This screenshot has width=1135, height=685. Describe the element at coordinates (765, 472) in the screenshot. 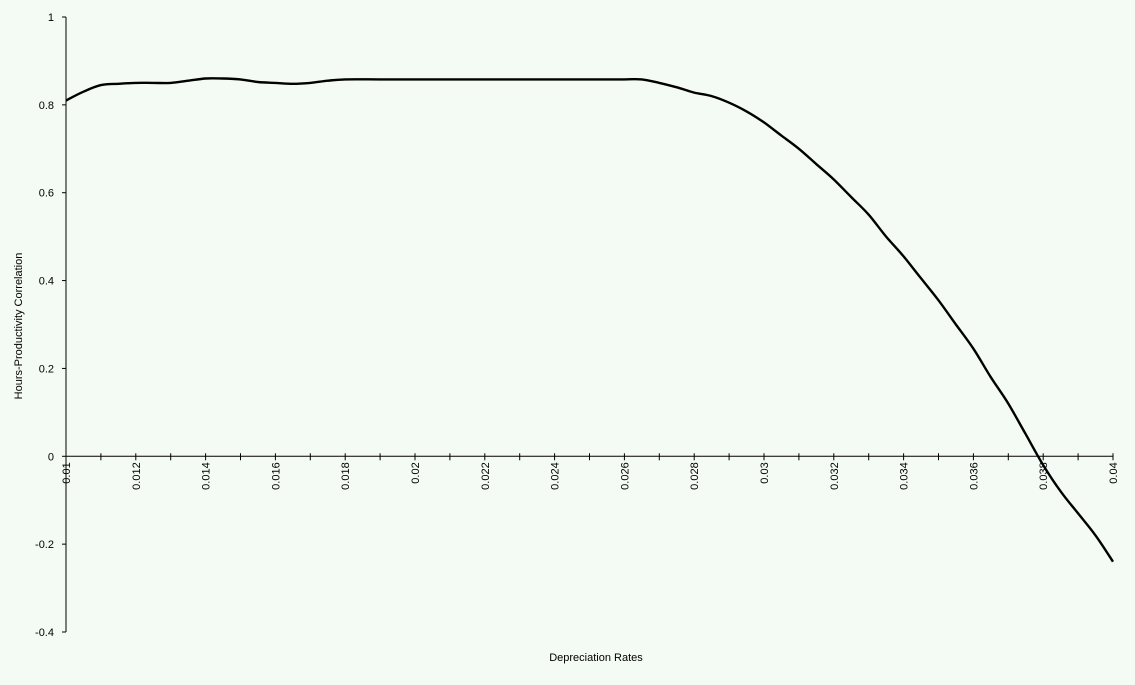

I see `x-tick-label: 0.03` at that location.